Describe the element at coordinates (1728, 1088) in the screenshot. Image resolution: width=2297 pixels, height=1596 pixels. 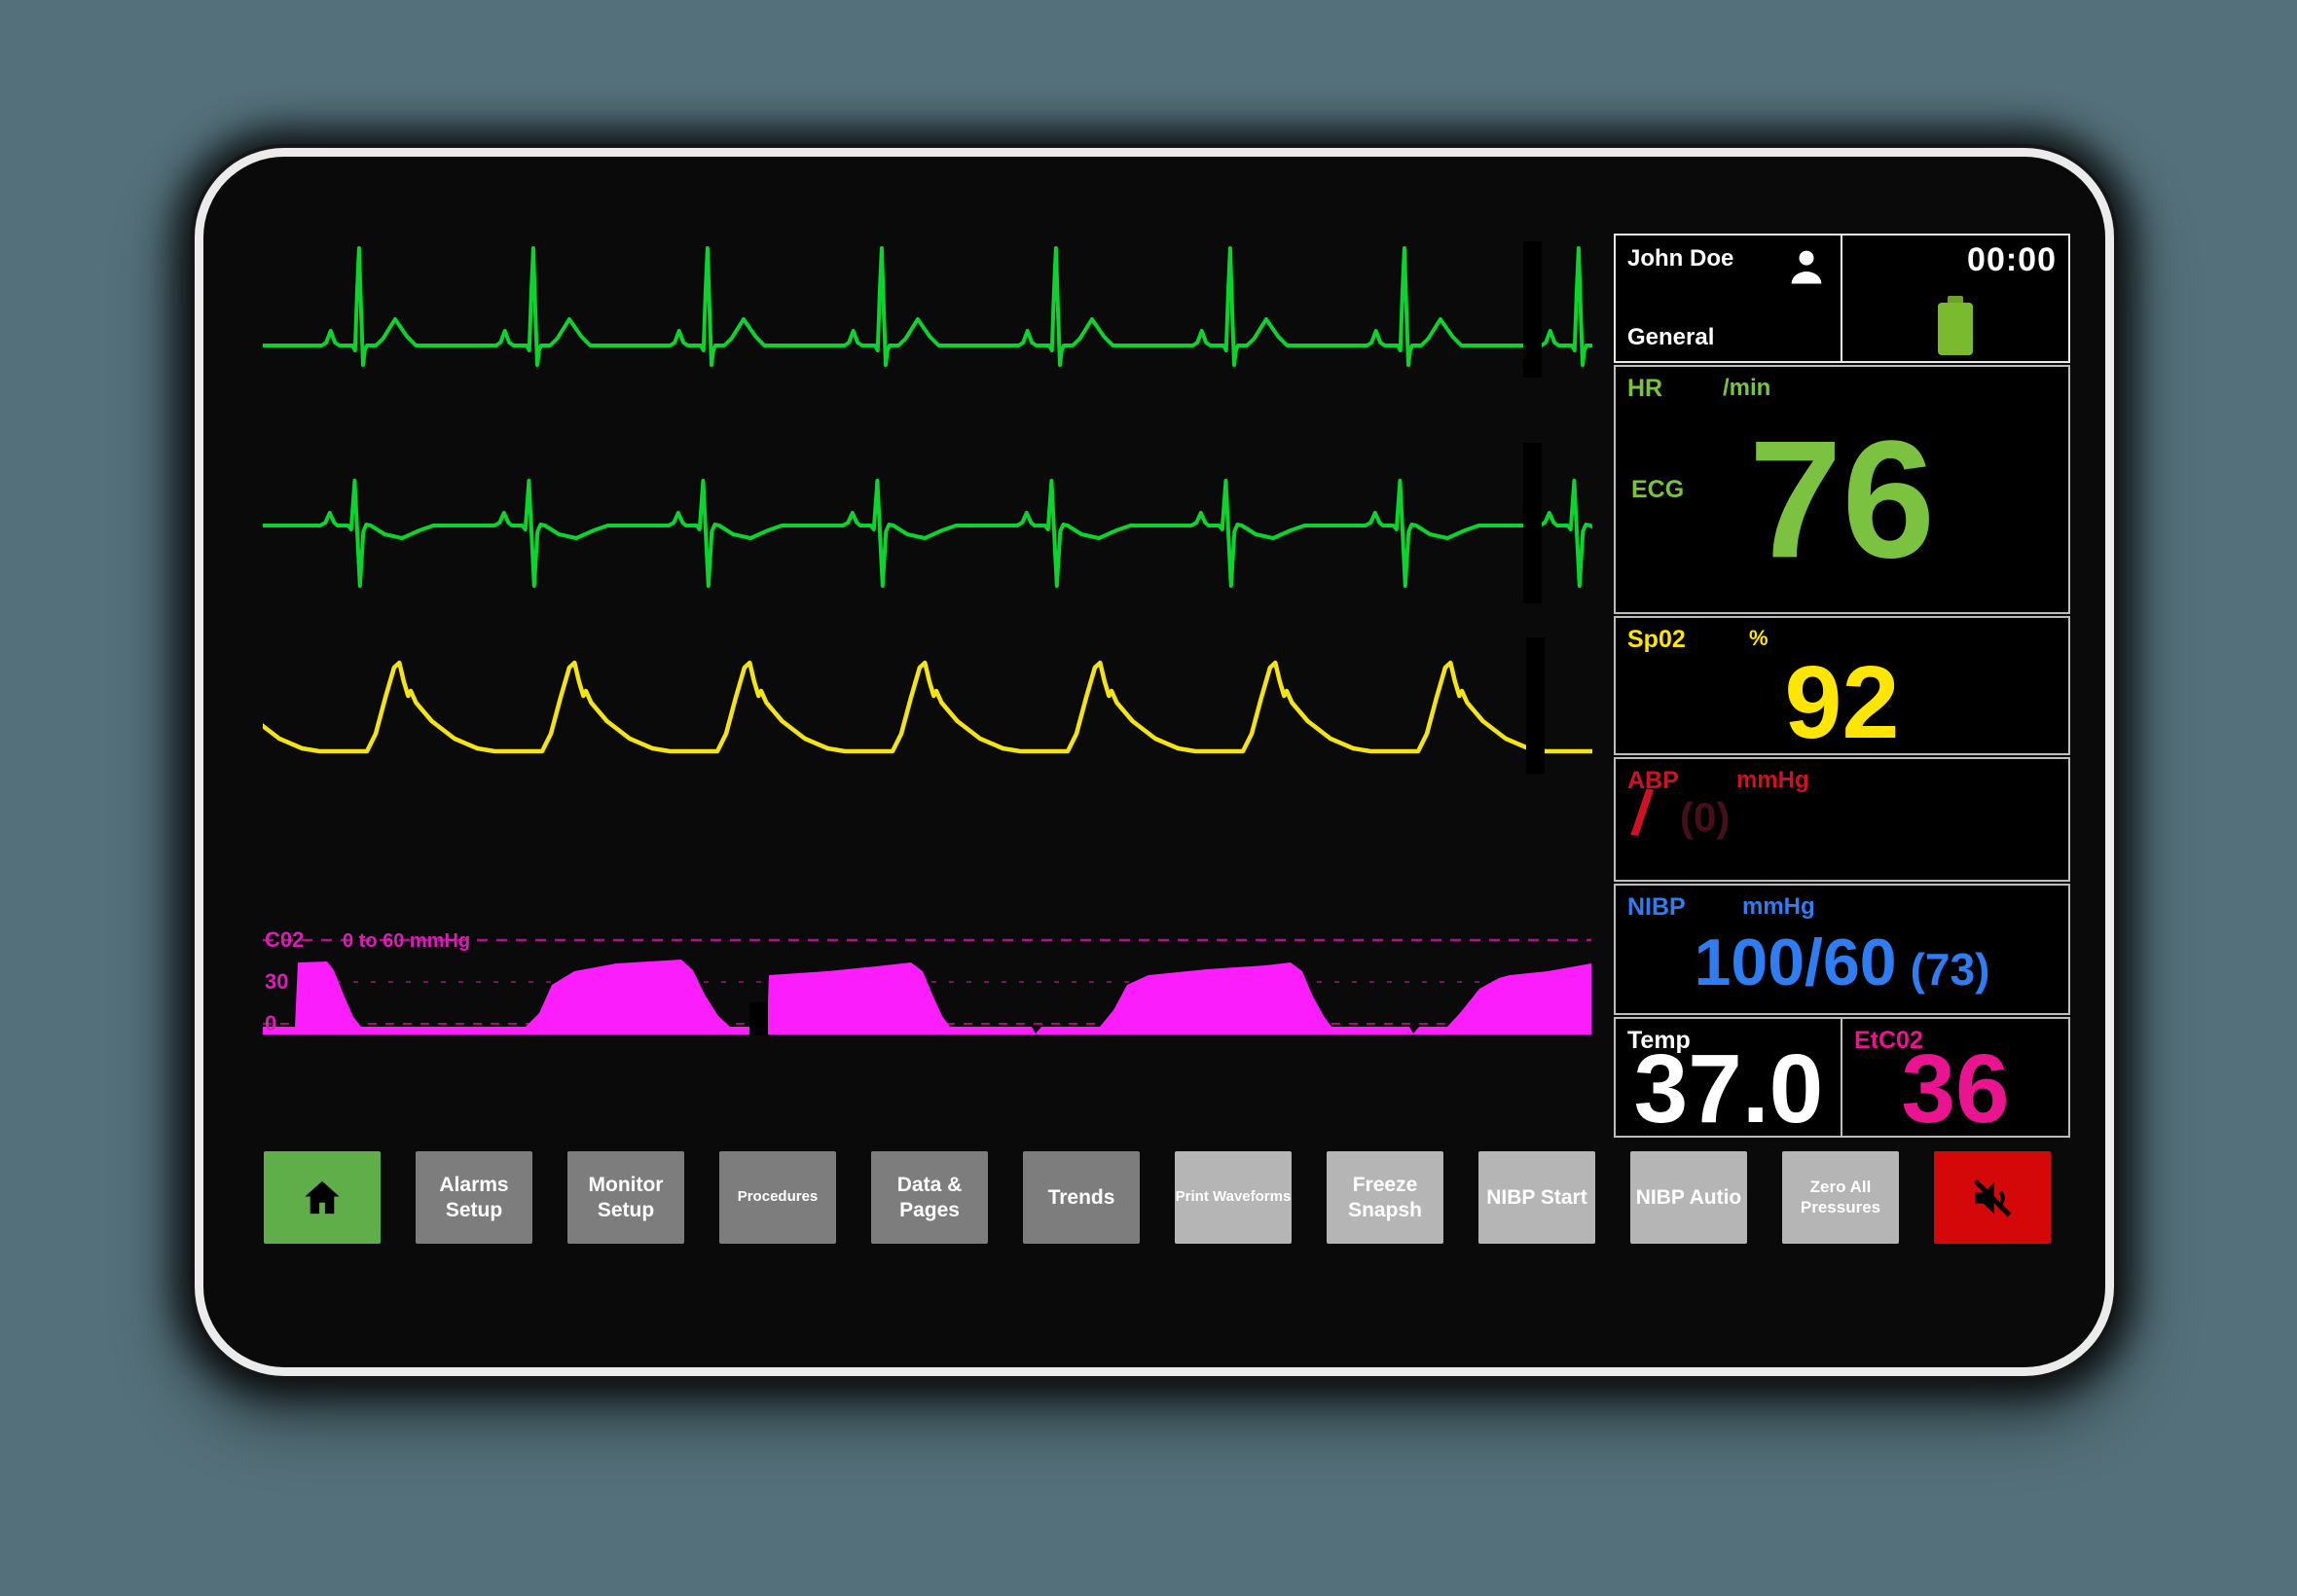
I see `temp-value: 37.0` at that location.